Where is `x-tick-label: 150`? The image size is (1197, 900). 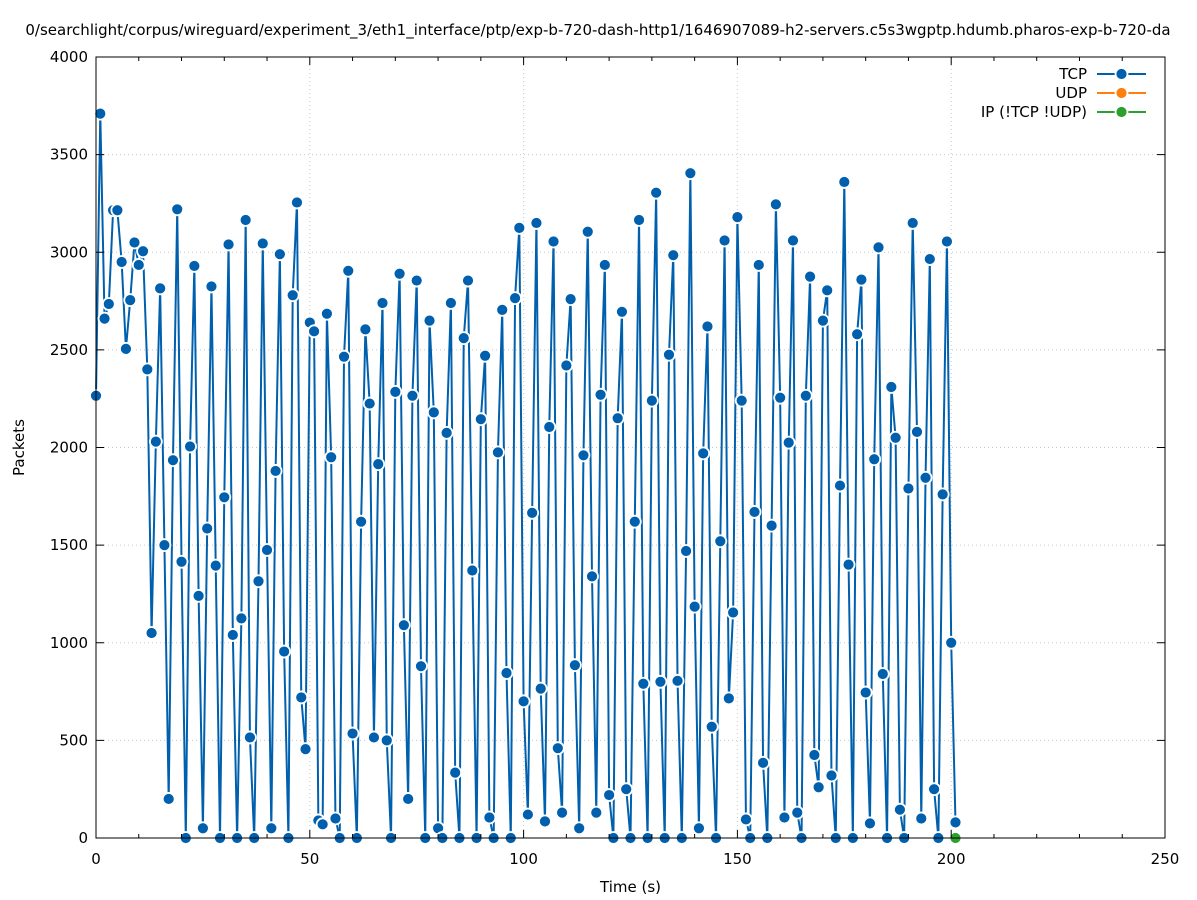
x-tick-label: 150 is located at coordinates (737, 859).